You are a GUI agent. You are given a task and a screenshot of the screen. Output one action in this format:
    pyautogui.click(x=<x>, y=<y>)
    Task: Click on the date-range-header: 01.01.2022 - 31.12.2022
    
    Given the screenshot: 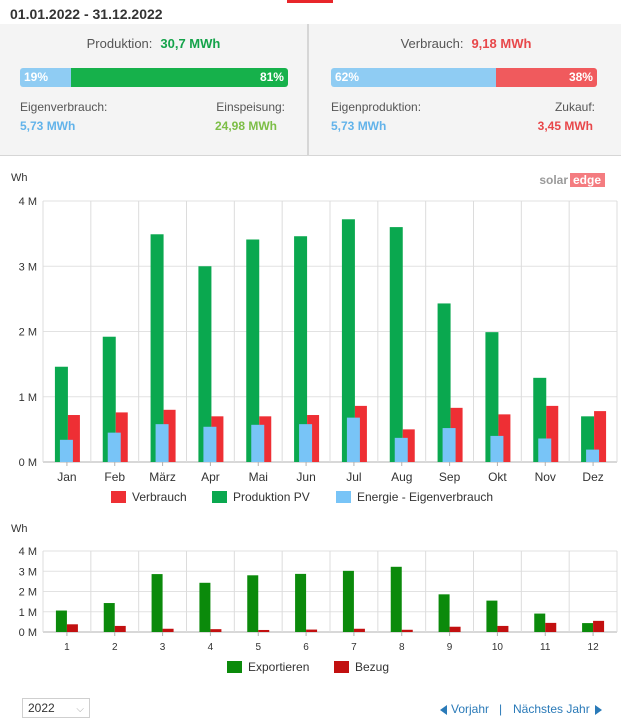 What is the action you would take?
    pyautogui.click(x=310, y=15)
    